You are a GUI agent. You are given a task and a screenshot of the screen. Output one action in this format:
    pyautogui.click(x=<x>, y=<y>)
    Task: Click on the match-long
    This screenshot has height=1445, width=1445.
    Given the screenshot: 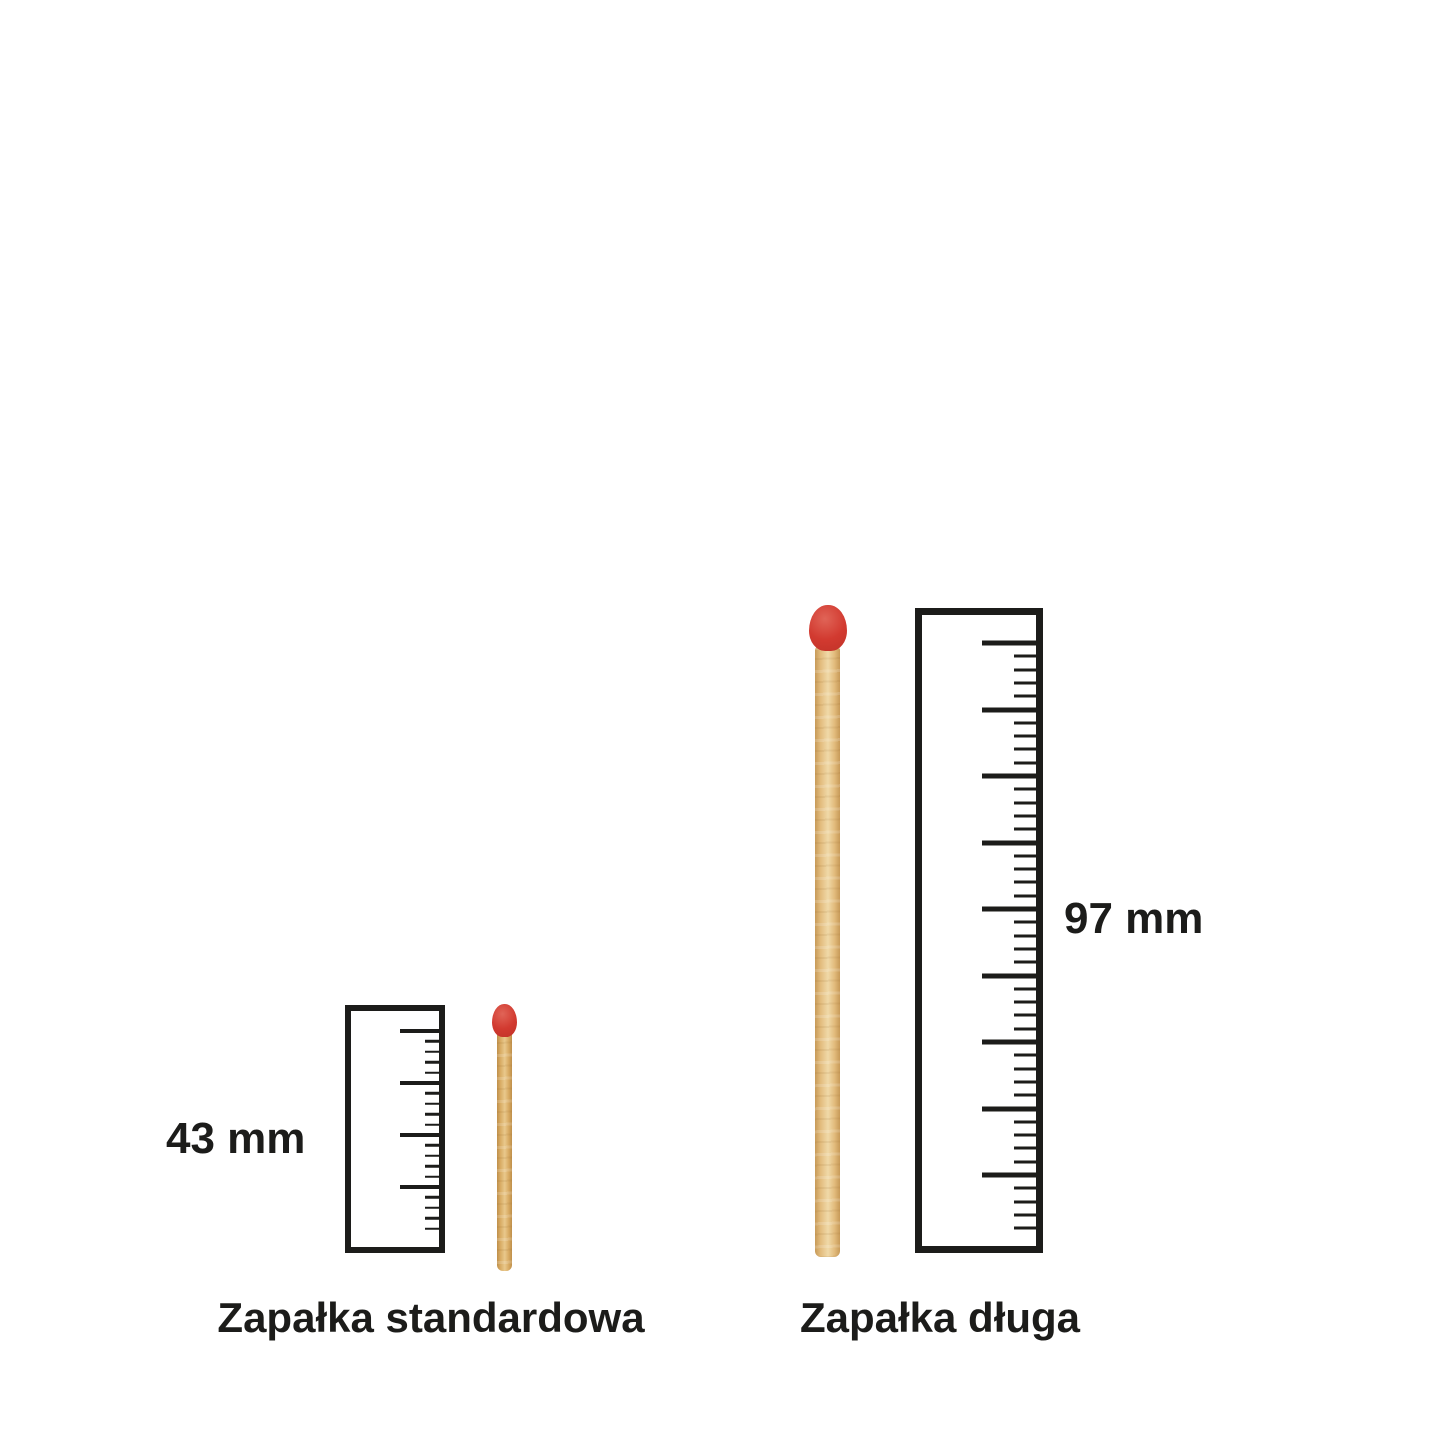 What is the action you would take?
    pyautogui.click(x=828, y=931)
    